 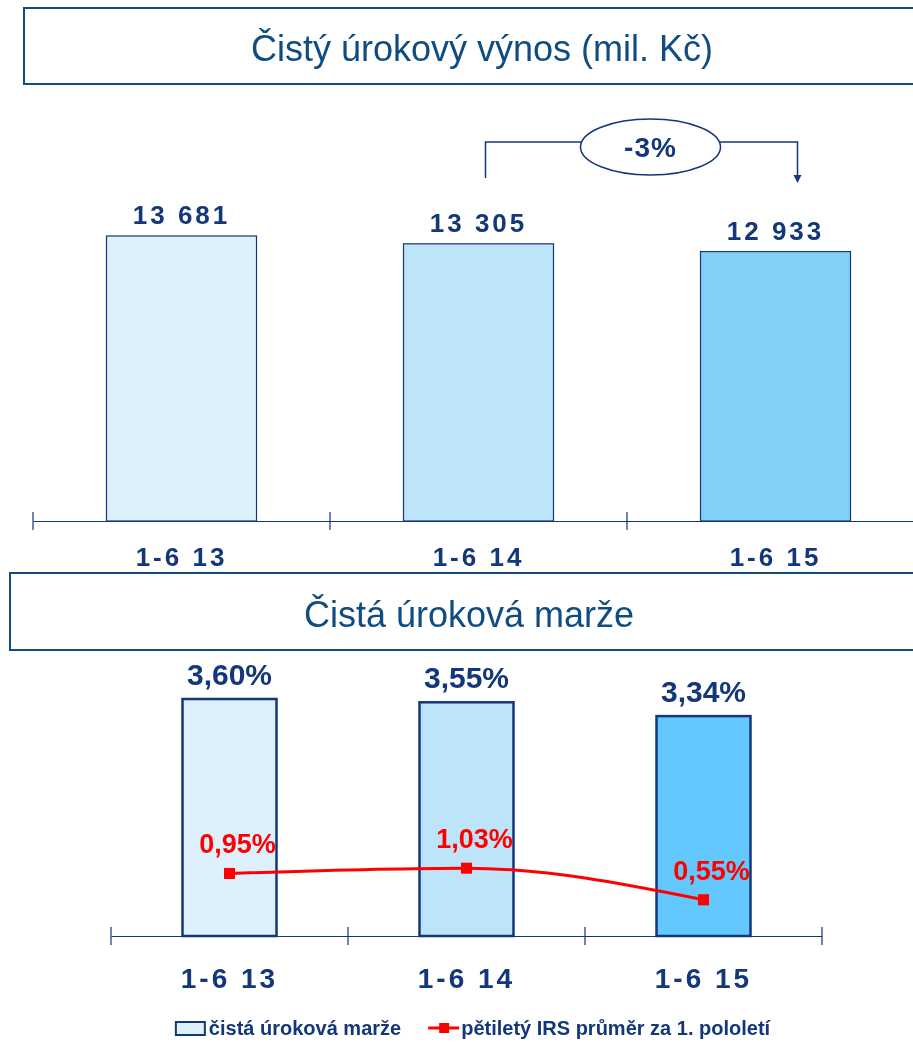 What do you see at coordinates (305, 1028) in the screenshot?
I see `legend-label: čistá úroková marže` at bounding box center [305, 1028].